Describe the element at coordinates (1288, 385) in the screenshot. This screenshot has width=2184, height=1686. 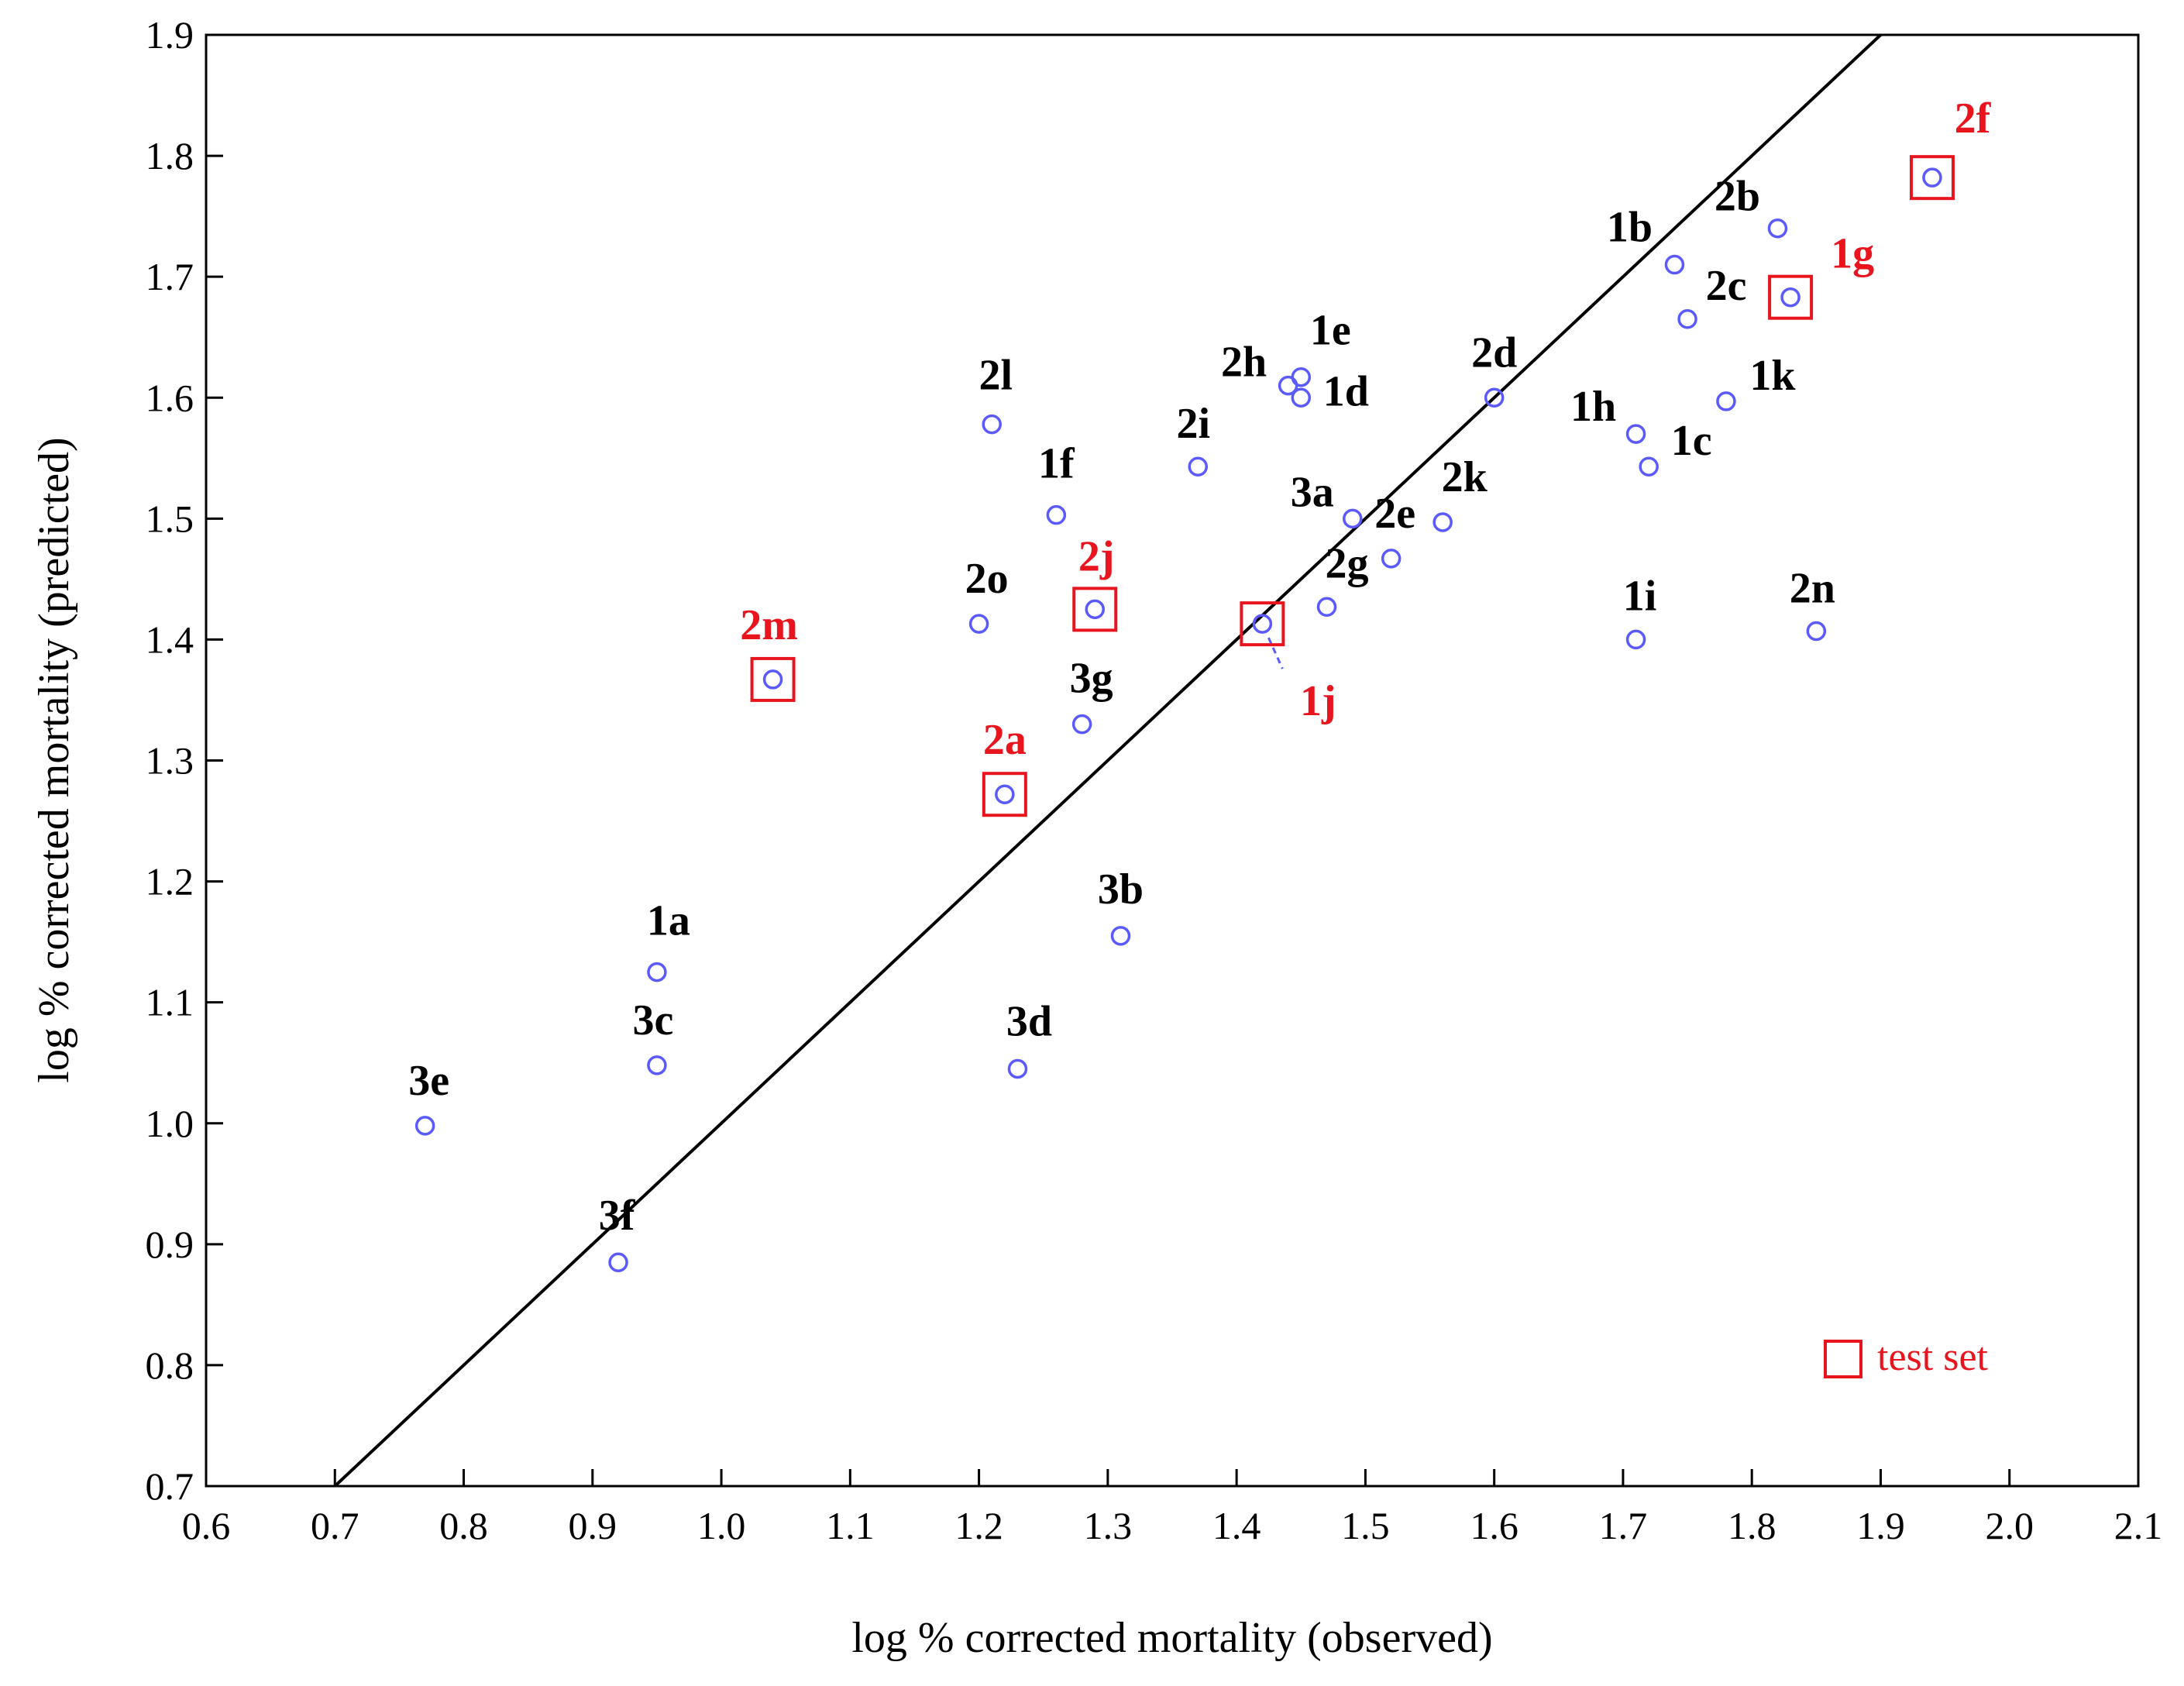
I see `data-point-2h` at that location.